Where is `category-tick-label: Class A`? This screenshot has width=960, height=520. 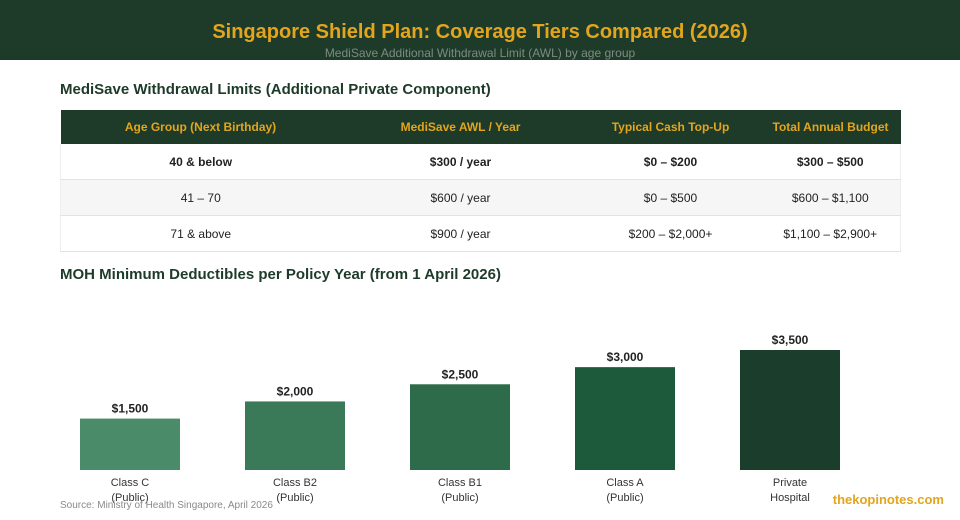
category-tick-label: Class A is located at coordinates (625, 483).